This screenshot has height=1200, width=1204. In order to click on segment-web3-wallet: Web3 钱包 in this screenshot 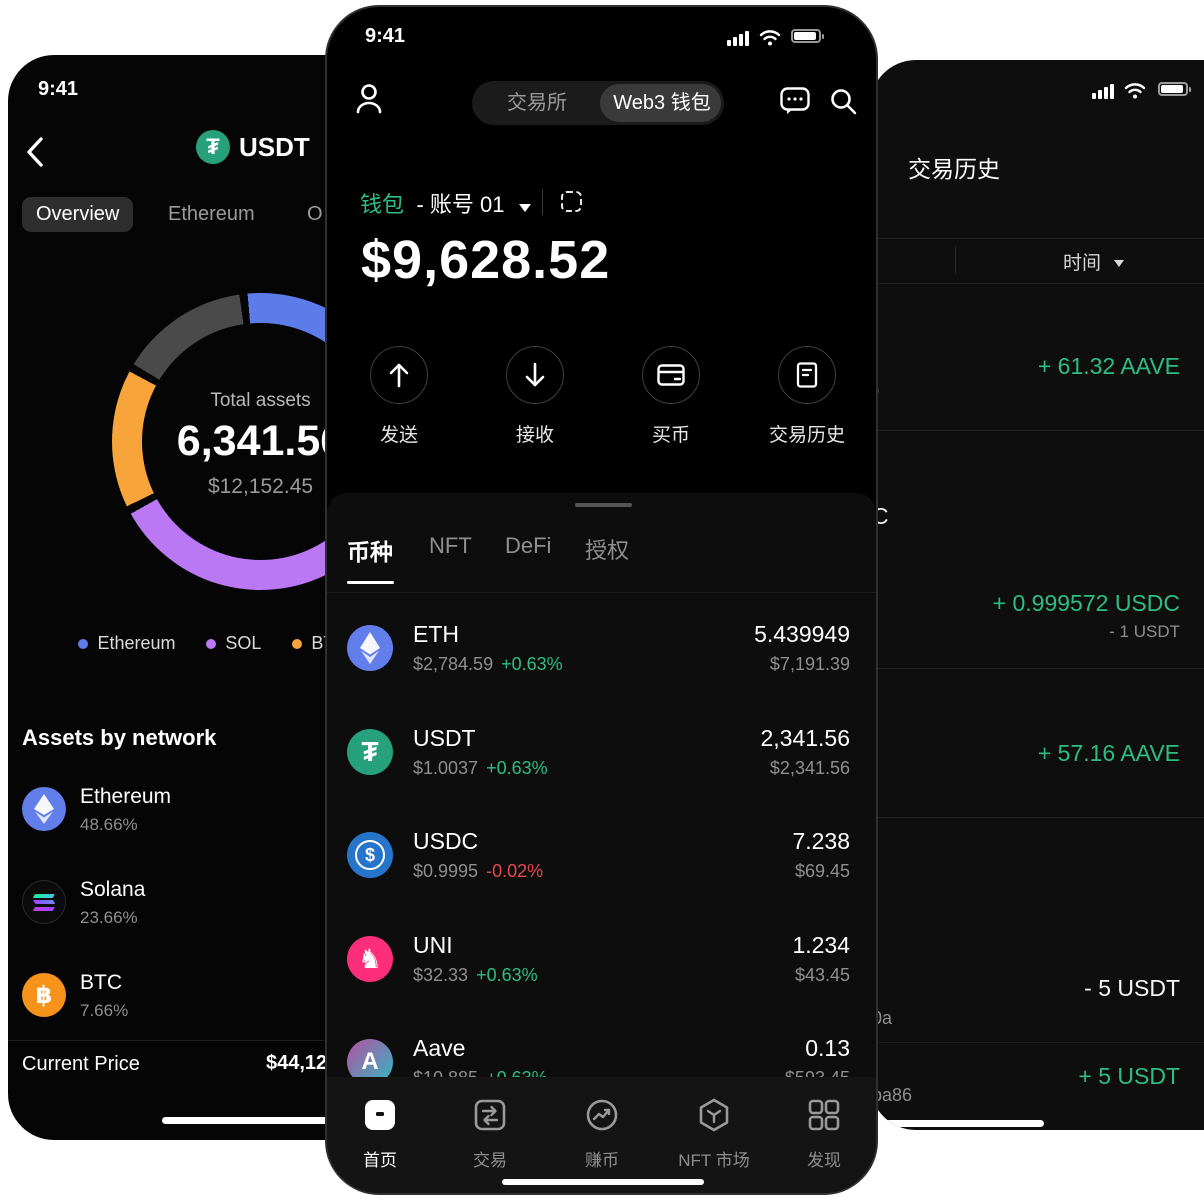, I will do `click(662, 103)`.